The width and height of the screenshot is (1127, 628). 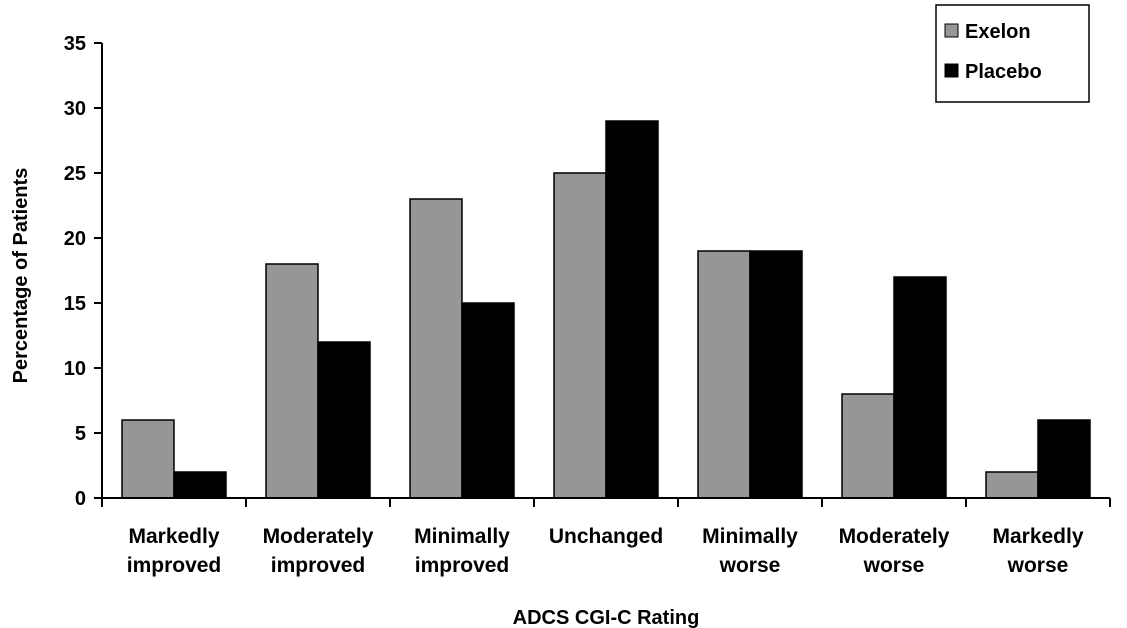 What do you see at coordinates (606, 502) in the screenshot?
I see `x-ticks` at bounding box center [606, 502].